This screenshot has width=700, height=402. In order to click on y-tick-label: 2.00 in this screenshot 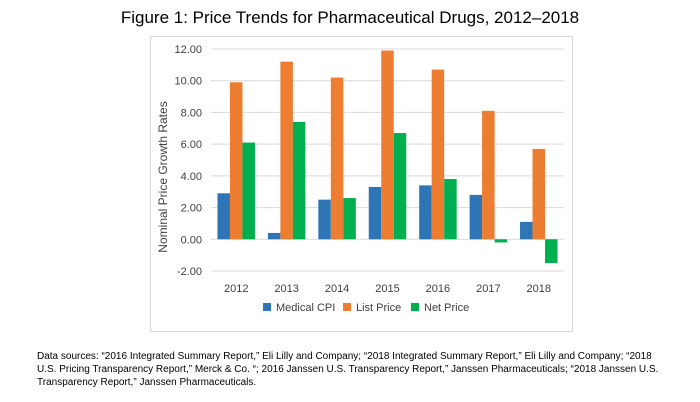, I will do `click(191, 209)`.